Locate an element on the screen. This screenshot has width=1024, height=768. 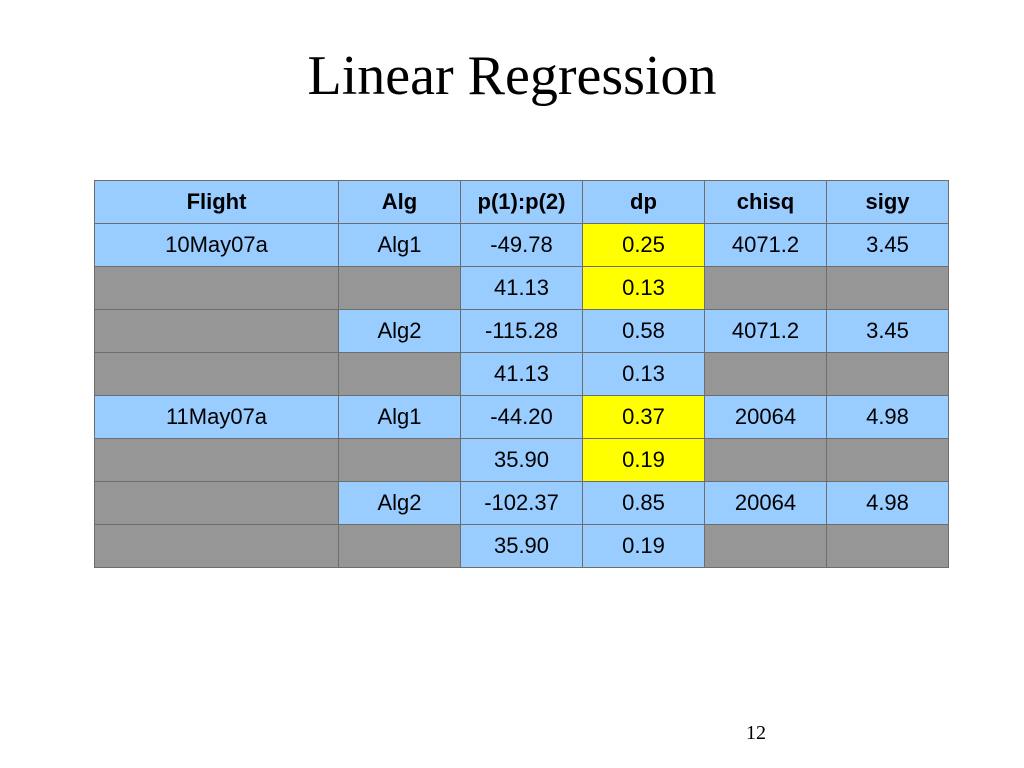
table-header-row: Flight Alg p(1):p(2) dp chisq sigy is located at coordinates (521, 202).